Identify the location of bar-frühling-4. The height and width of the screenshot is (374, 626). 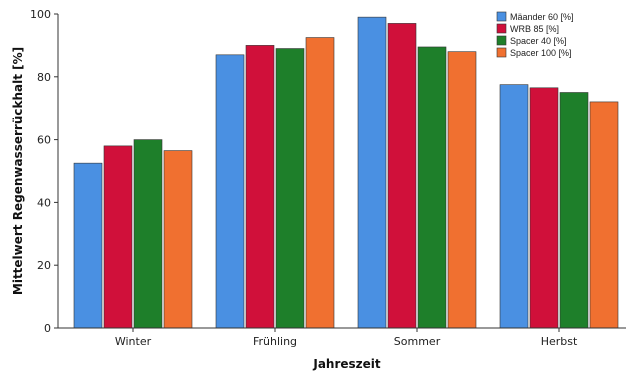
(320, 183).